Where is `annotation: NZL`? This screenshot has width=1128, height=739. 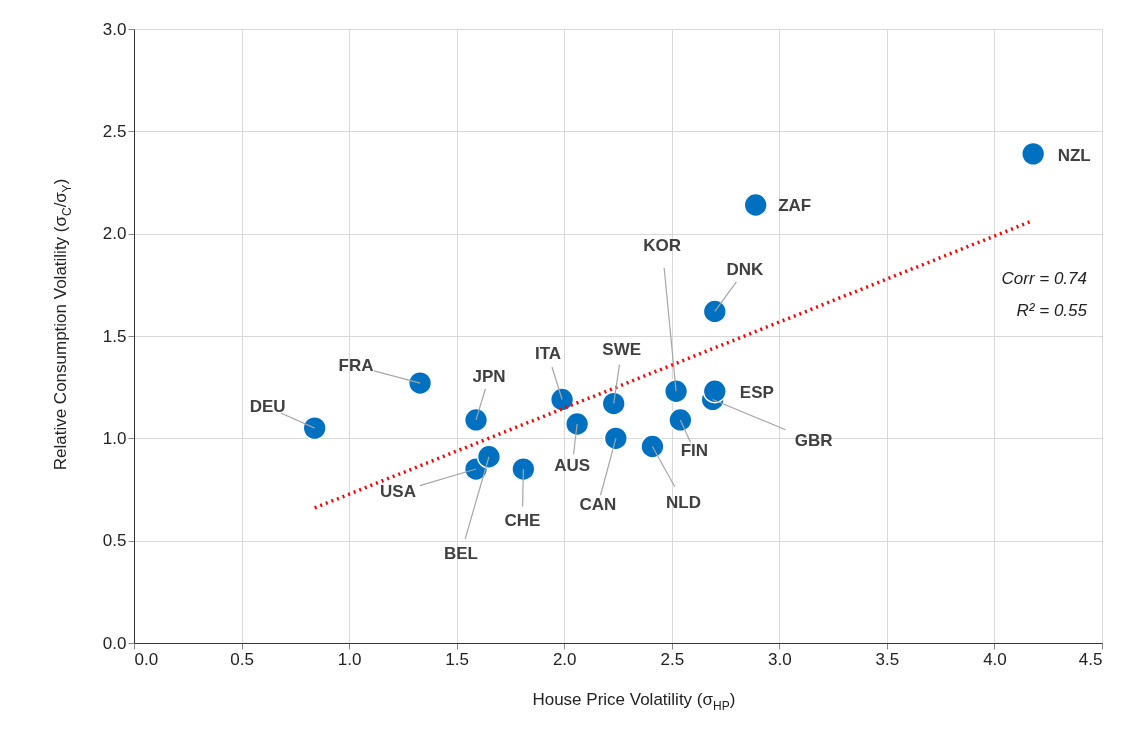
annotation: NZL is located at coordinates (1074, 155).